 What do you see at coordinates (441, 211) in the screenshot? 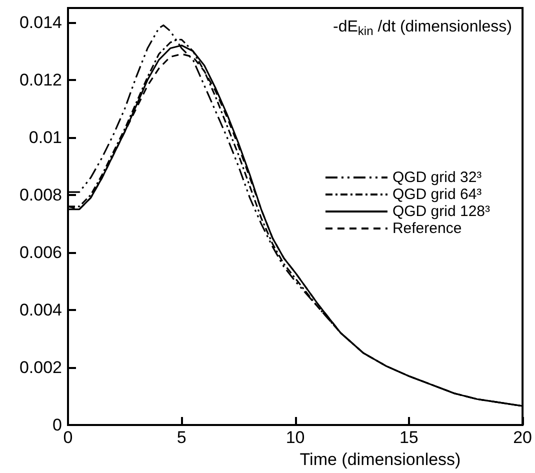
I see `legend-label: QGD grid 128³` at bounding box center [441, 211].